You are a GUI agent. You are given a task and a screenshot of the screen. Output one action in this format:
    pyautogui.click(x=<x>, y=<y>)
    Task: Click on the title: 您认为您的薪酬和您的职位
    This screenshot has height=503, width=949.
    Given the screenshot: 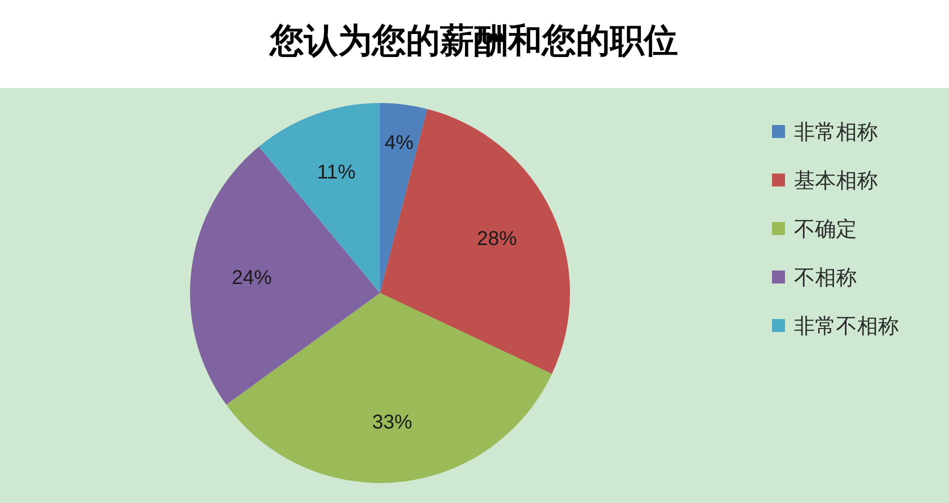 What is the action you would take?
    pyautogui.click(x=474, y=41)
    